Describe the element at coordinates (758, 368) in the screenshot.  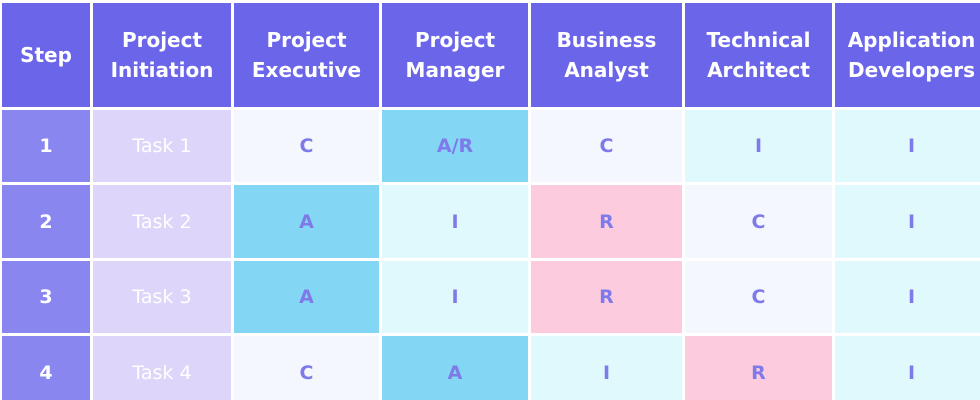
I see `row-4-technical-architect: R` at that location.